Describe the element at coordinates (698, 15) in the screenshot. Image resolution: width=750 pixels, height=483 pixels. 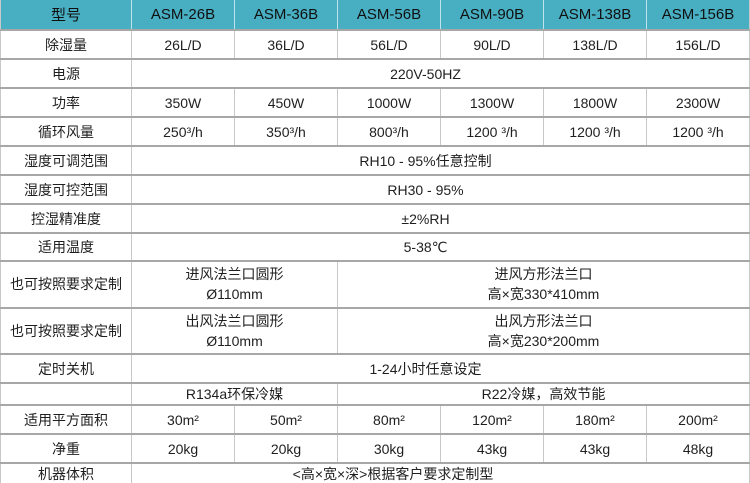
I see `model-header-cell: ASM-156B` at that location.